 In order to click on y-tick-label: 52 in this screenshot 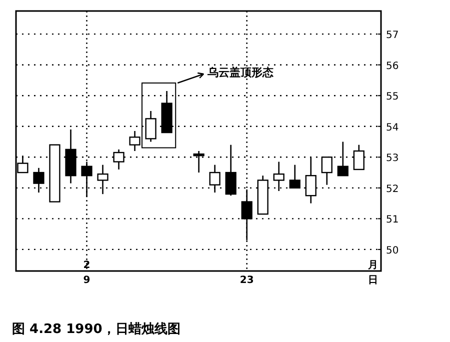, I will do `click(392, 189)`.